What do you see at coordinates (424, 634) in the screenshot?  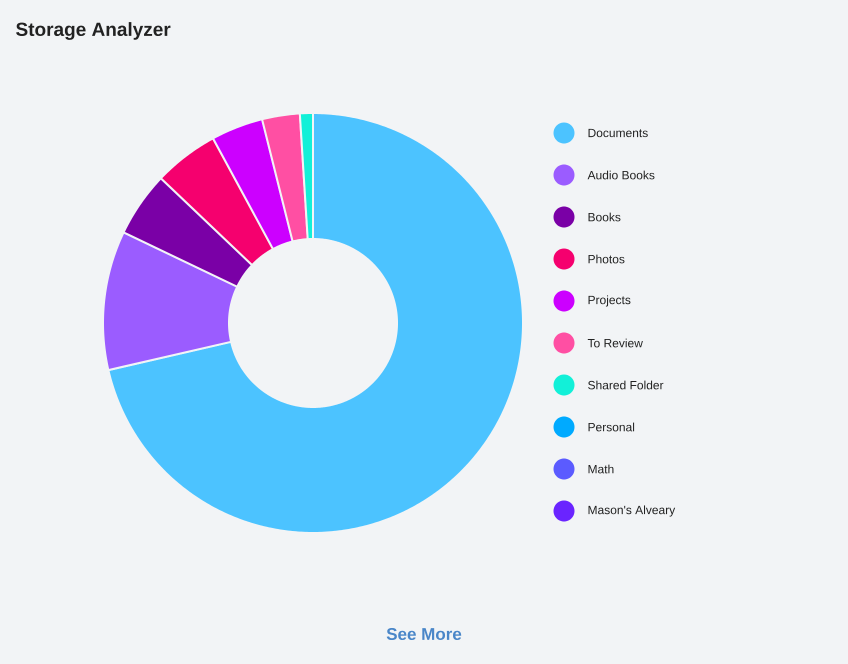 I see `text: See More` at bounding box center [424, 634].